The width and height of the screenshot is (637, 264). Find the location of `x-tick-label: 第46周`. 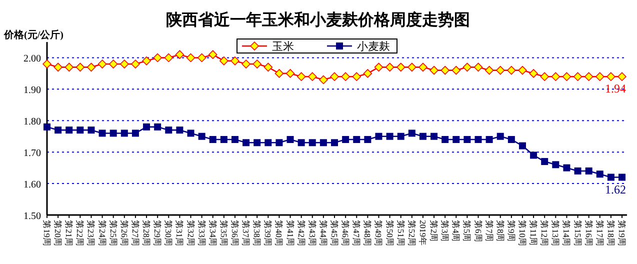

x-tick-label: 第46周 is located at coordinates (345, 233).